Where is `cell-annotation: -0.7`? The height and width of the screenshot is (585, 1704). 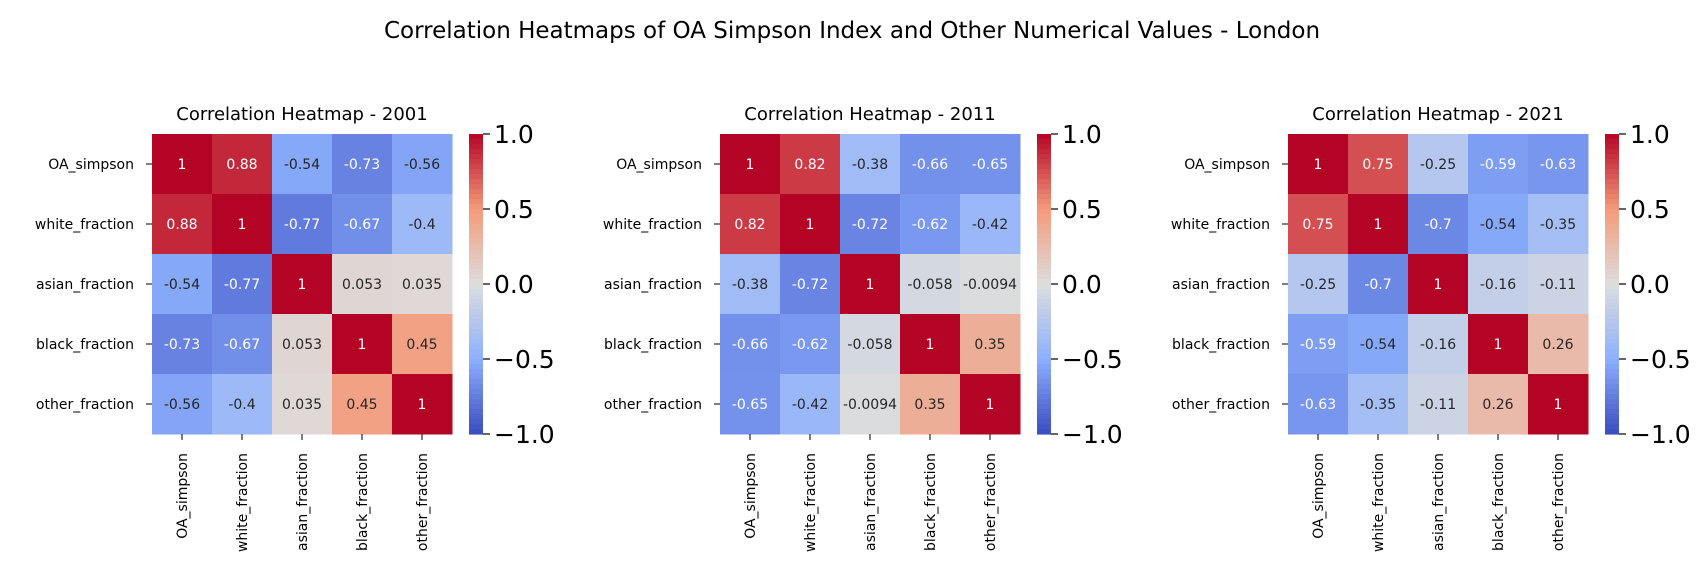 cell-annotation: -0.7 is located at coordinates (1437, 225).